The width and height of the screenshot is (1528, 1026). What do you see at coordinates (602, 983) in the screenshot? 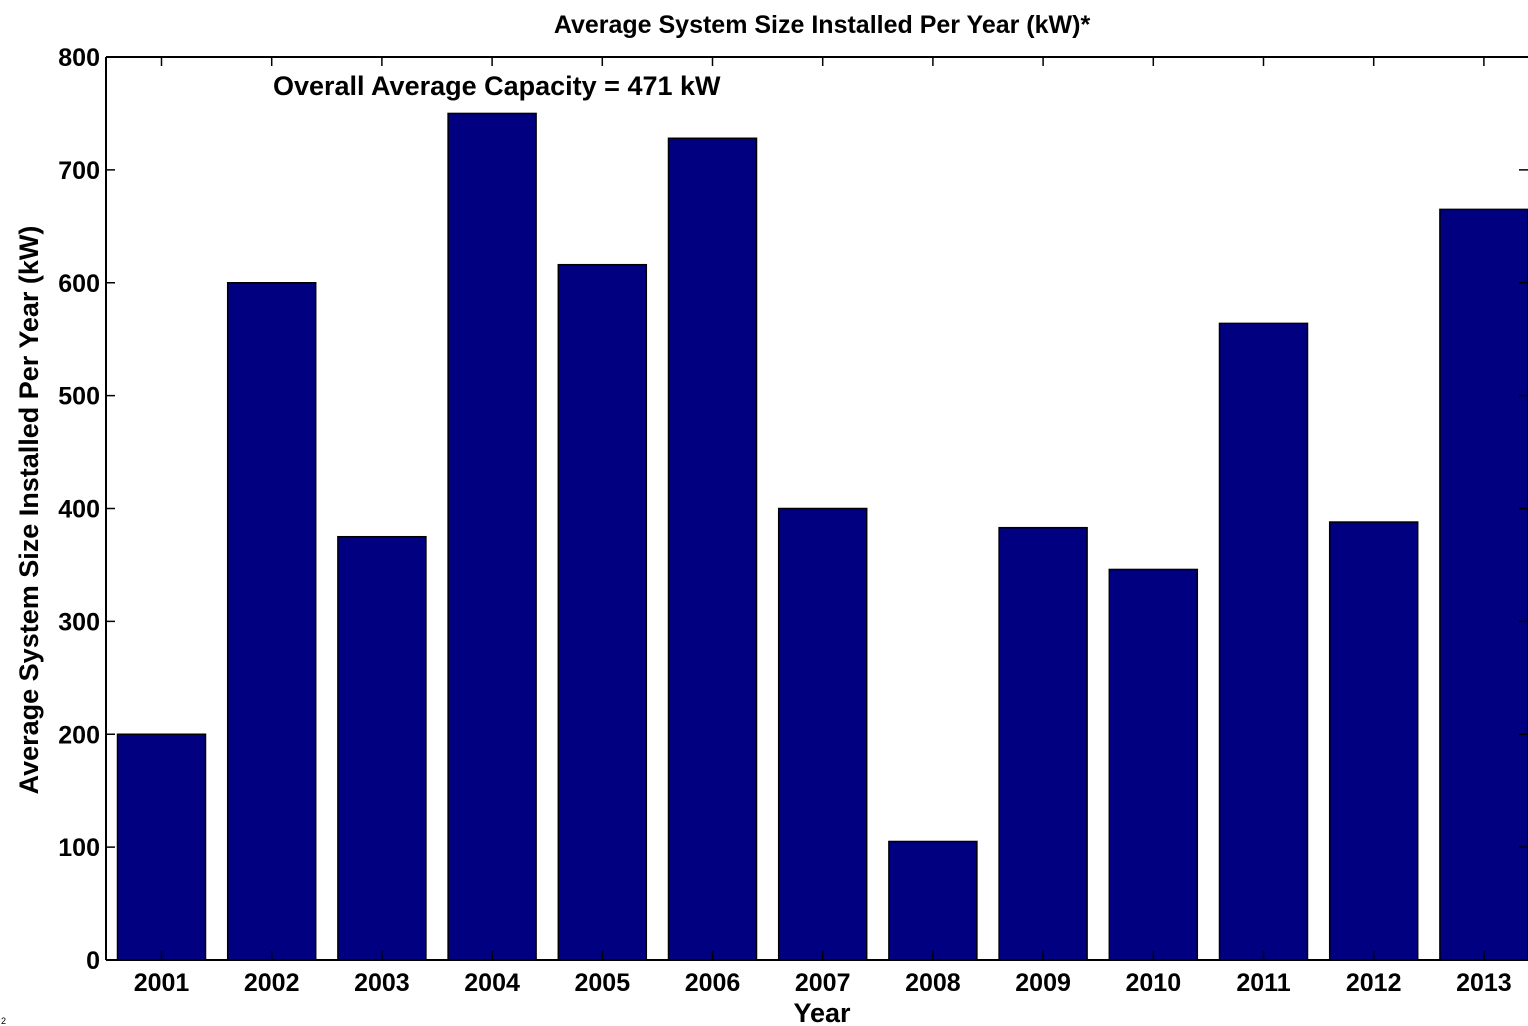
I see `x-tick-label: 2005` at bounding box center [602, 983].